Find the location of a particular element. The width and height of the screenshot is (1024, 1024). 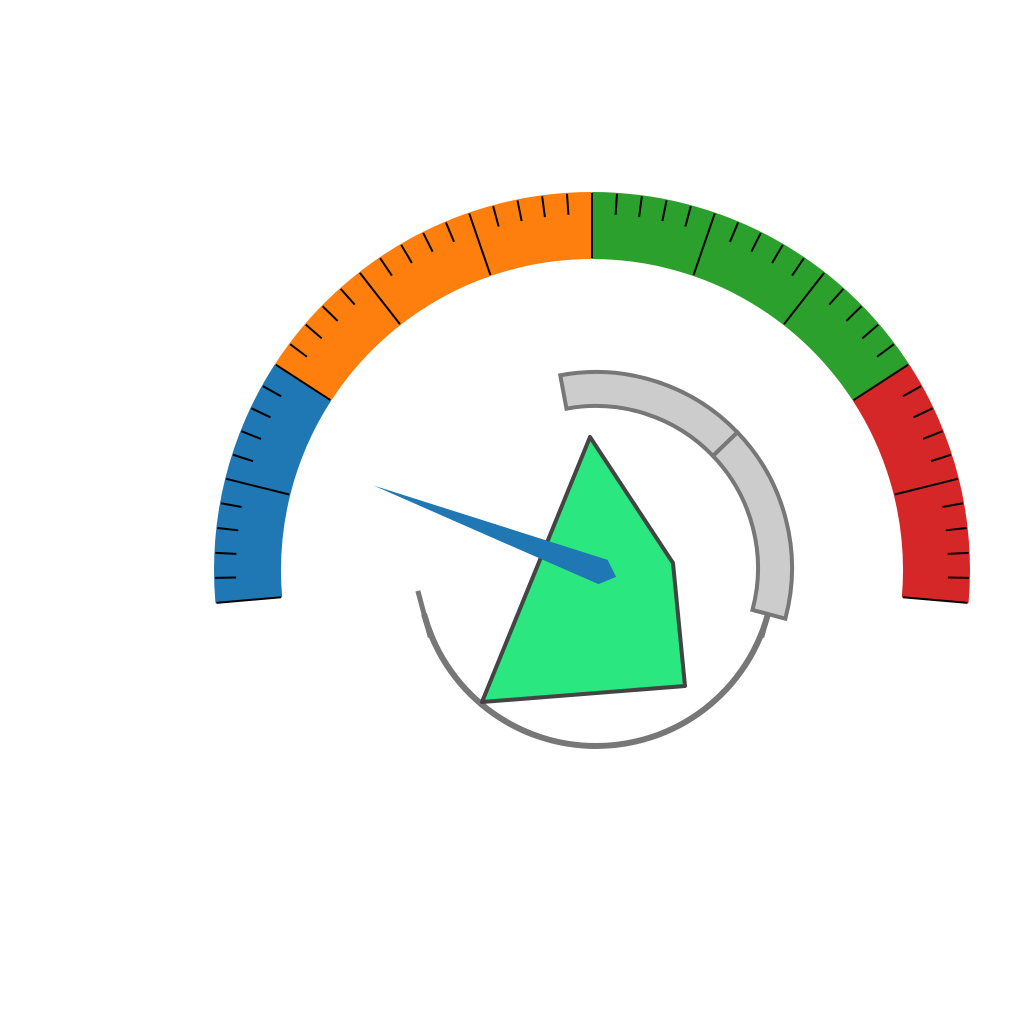

inner-scale is located at coordinates (604, 559).